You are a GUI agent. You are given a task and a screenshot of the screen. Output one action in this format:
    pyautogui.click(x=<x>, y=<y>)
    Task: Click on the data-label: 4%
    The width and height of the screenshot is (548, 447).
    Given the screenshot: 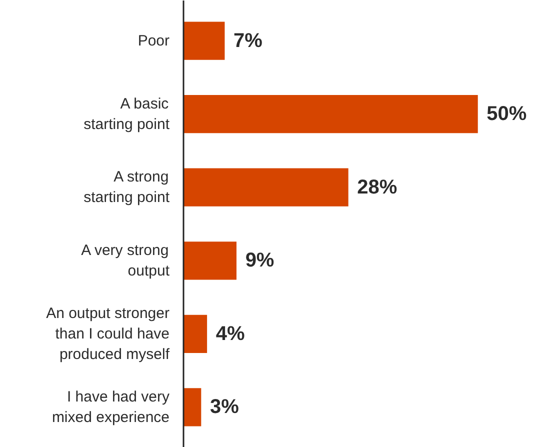 What is the action you would take?
    pyautogui.click(x=230, y=333)
    